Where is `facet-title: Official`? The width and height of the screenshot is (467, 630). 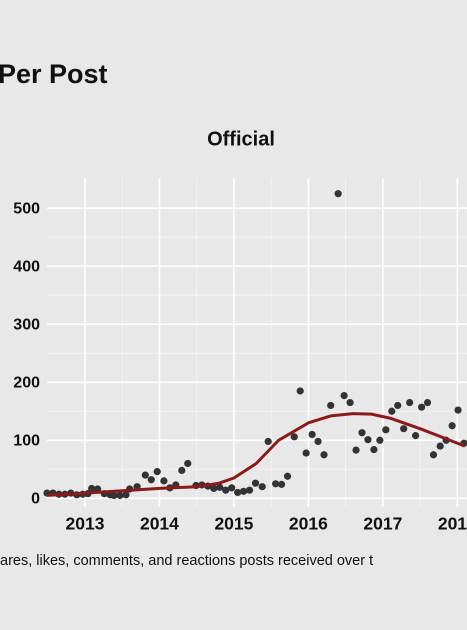
facet-title: Official is located at coordinates (241, 139).